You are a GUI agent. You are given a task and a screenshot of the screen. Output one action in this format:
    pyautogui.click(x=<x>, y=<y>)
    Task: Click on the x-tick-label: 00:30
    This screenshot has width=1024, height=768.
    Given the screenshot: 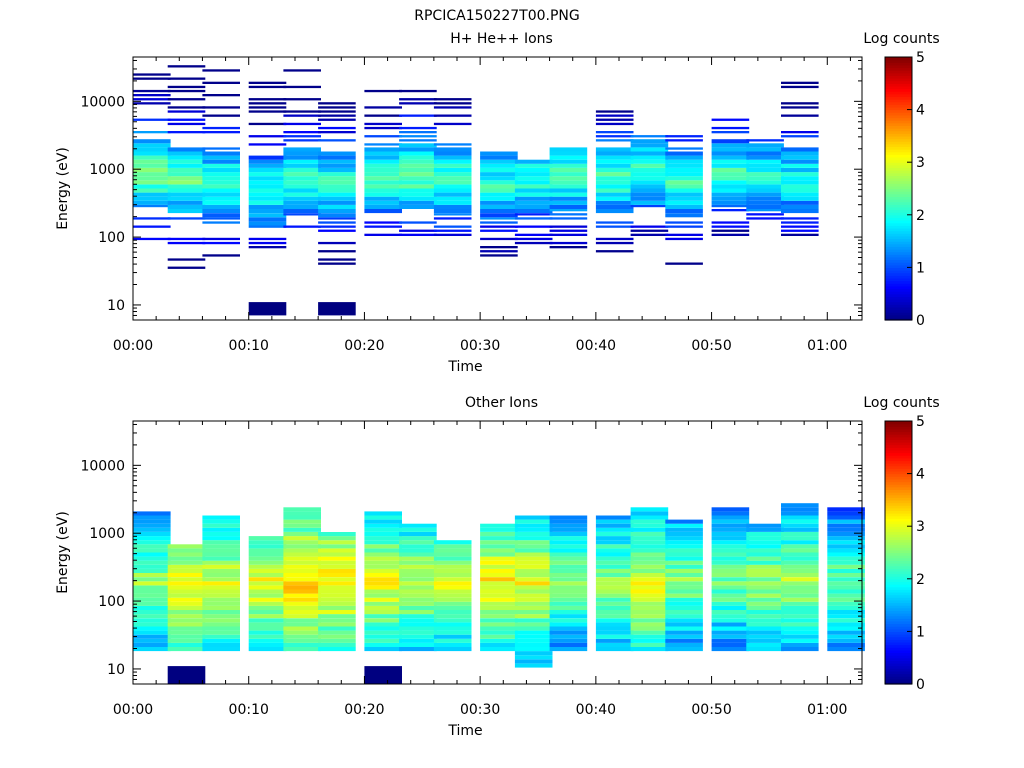 What is the action you would take?
    pyautogui.click(x=480, y=710)
    